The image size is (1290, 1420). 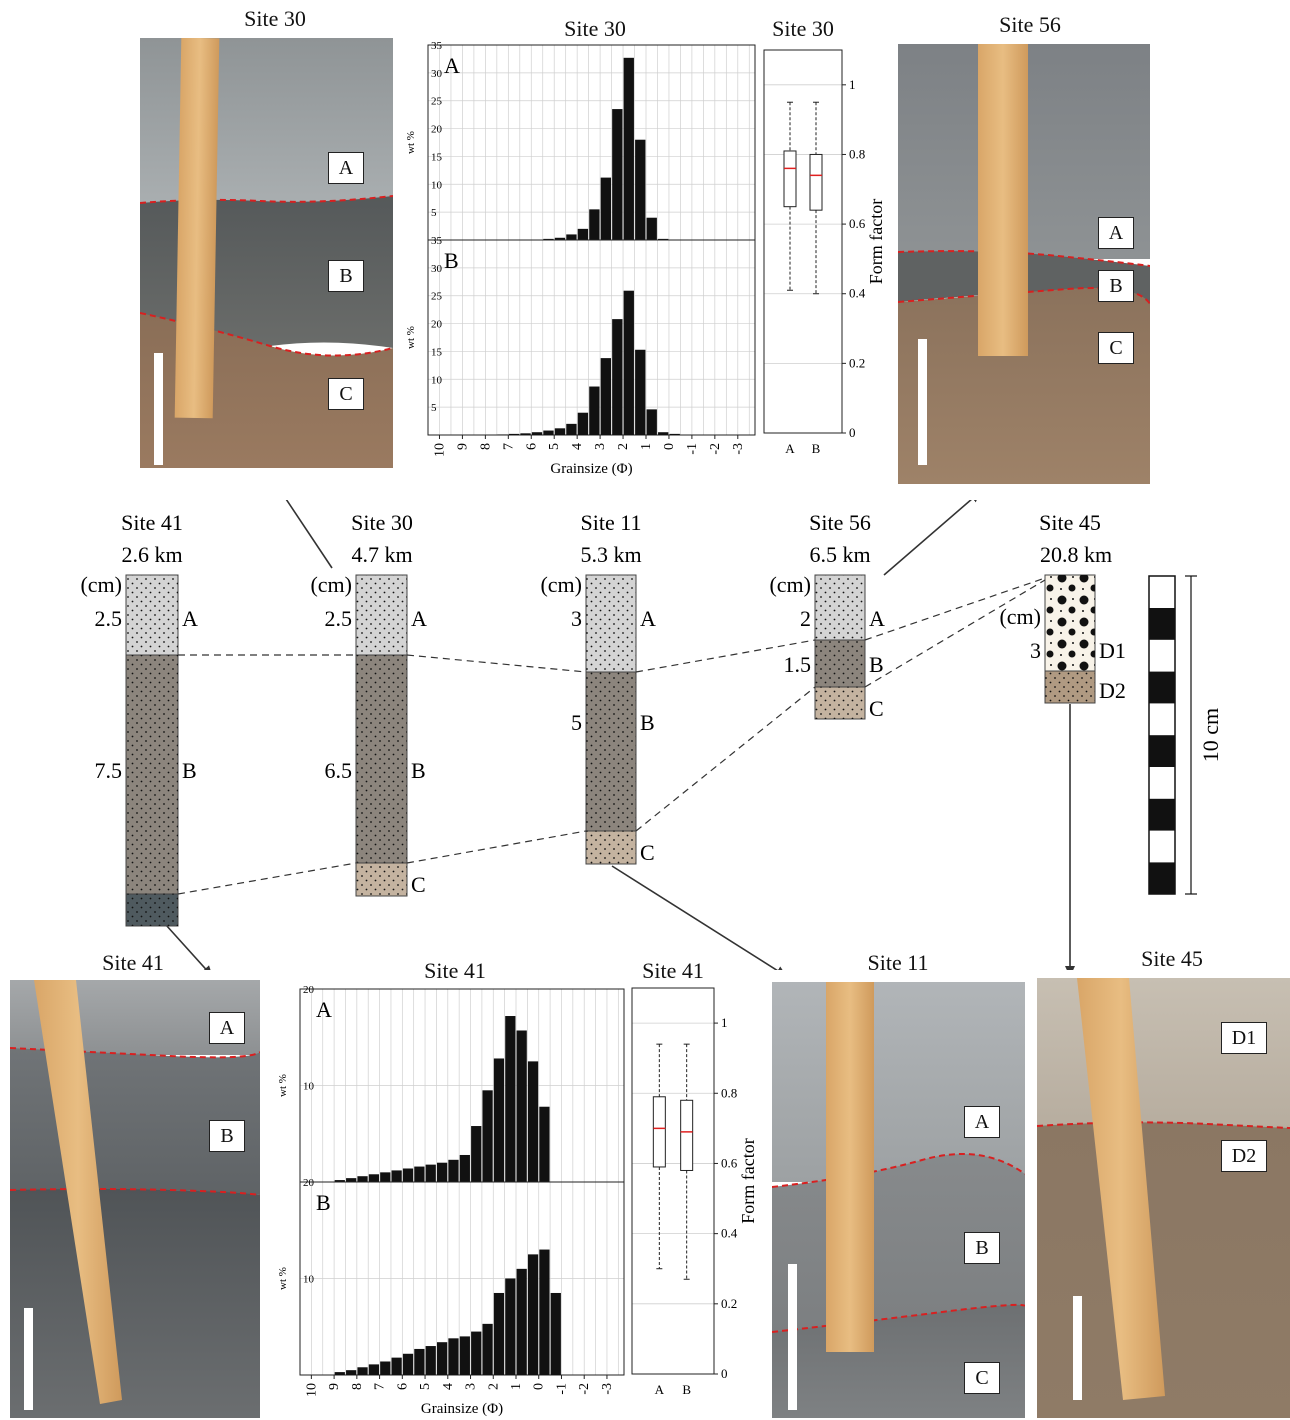 What do you see at coordinates (190, 618) in the screenshot?
I see `layer-name-41-A: A` at bounding box center [190, 618].